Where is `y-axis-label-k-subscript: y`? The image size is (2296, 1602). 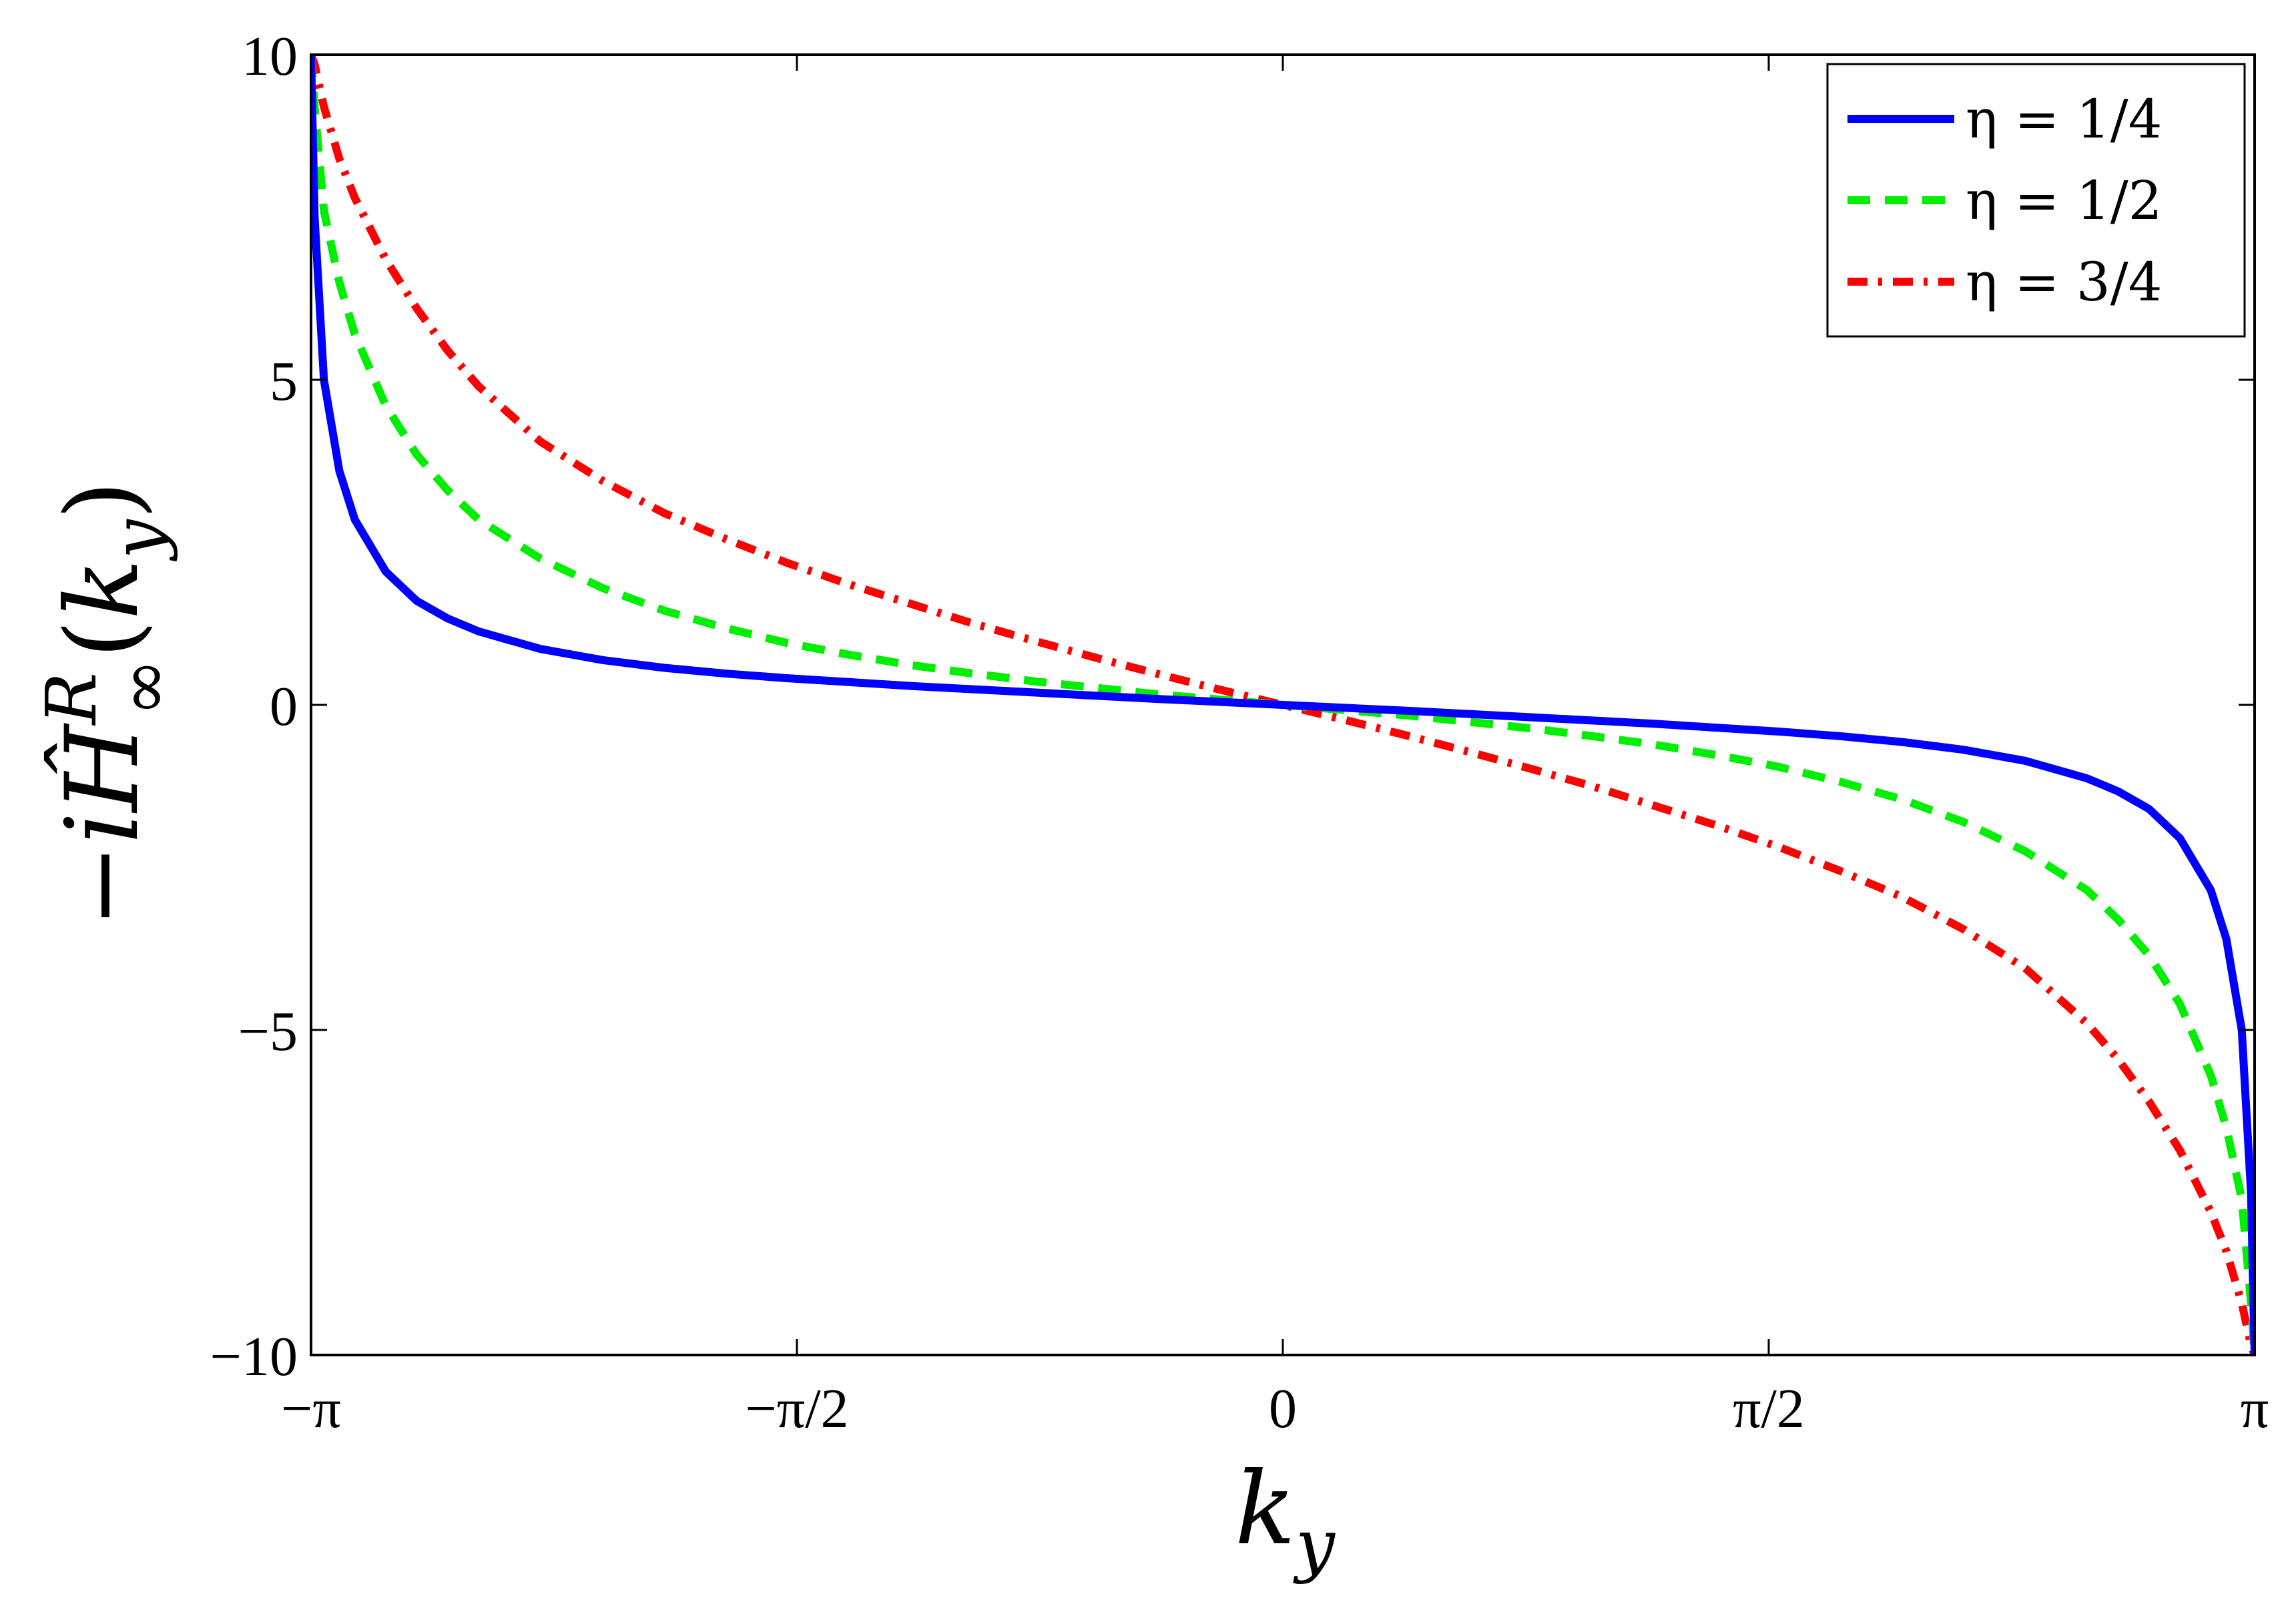
y-axis-label-k-subscript: y is located at coordinates (138, 540).